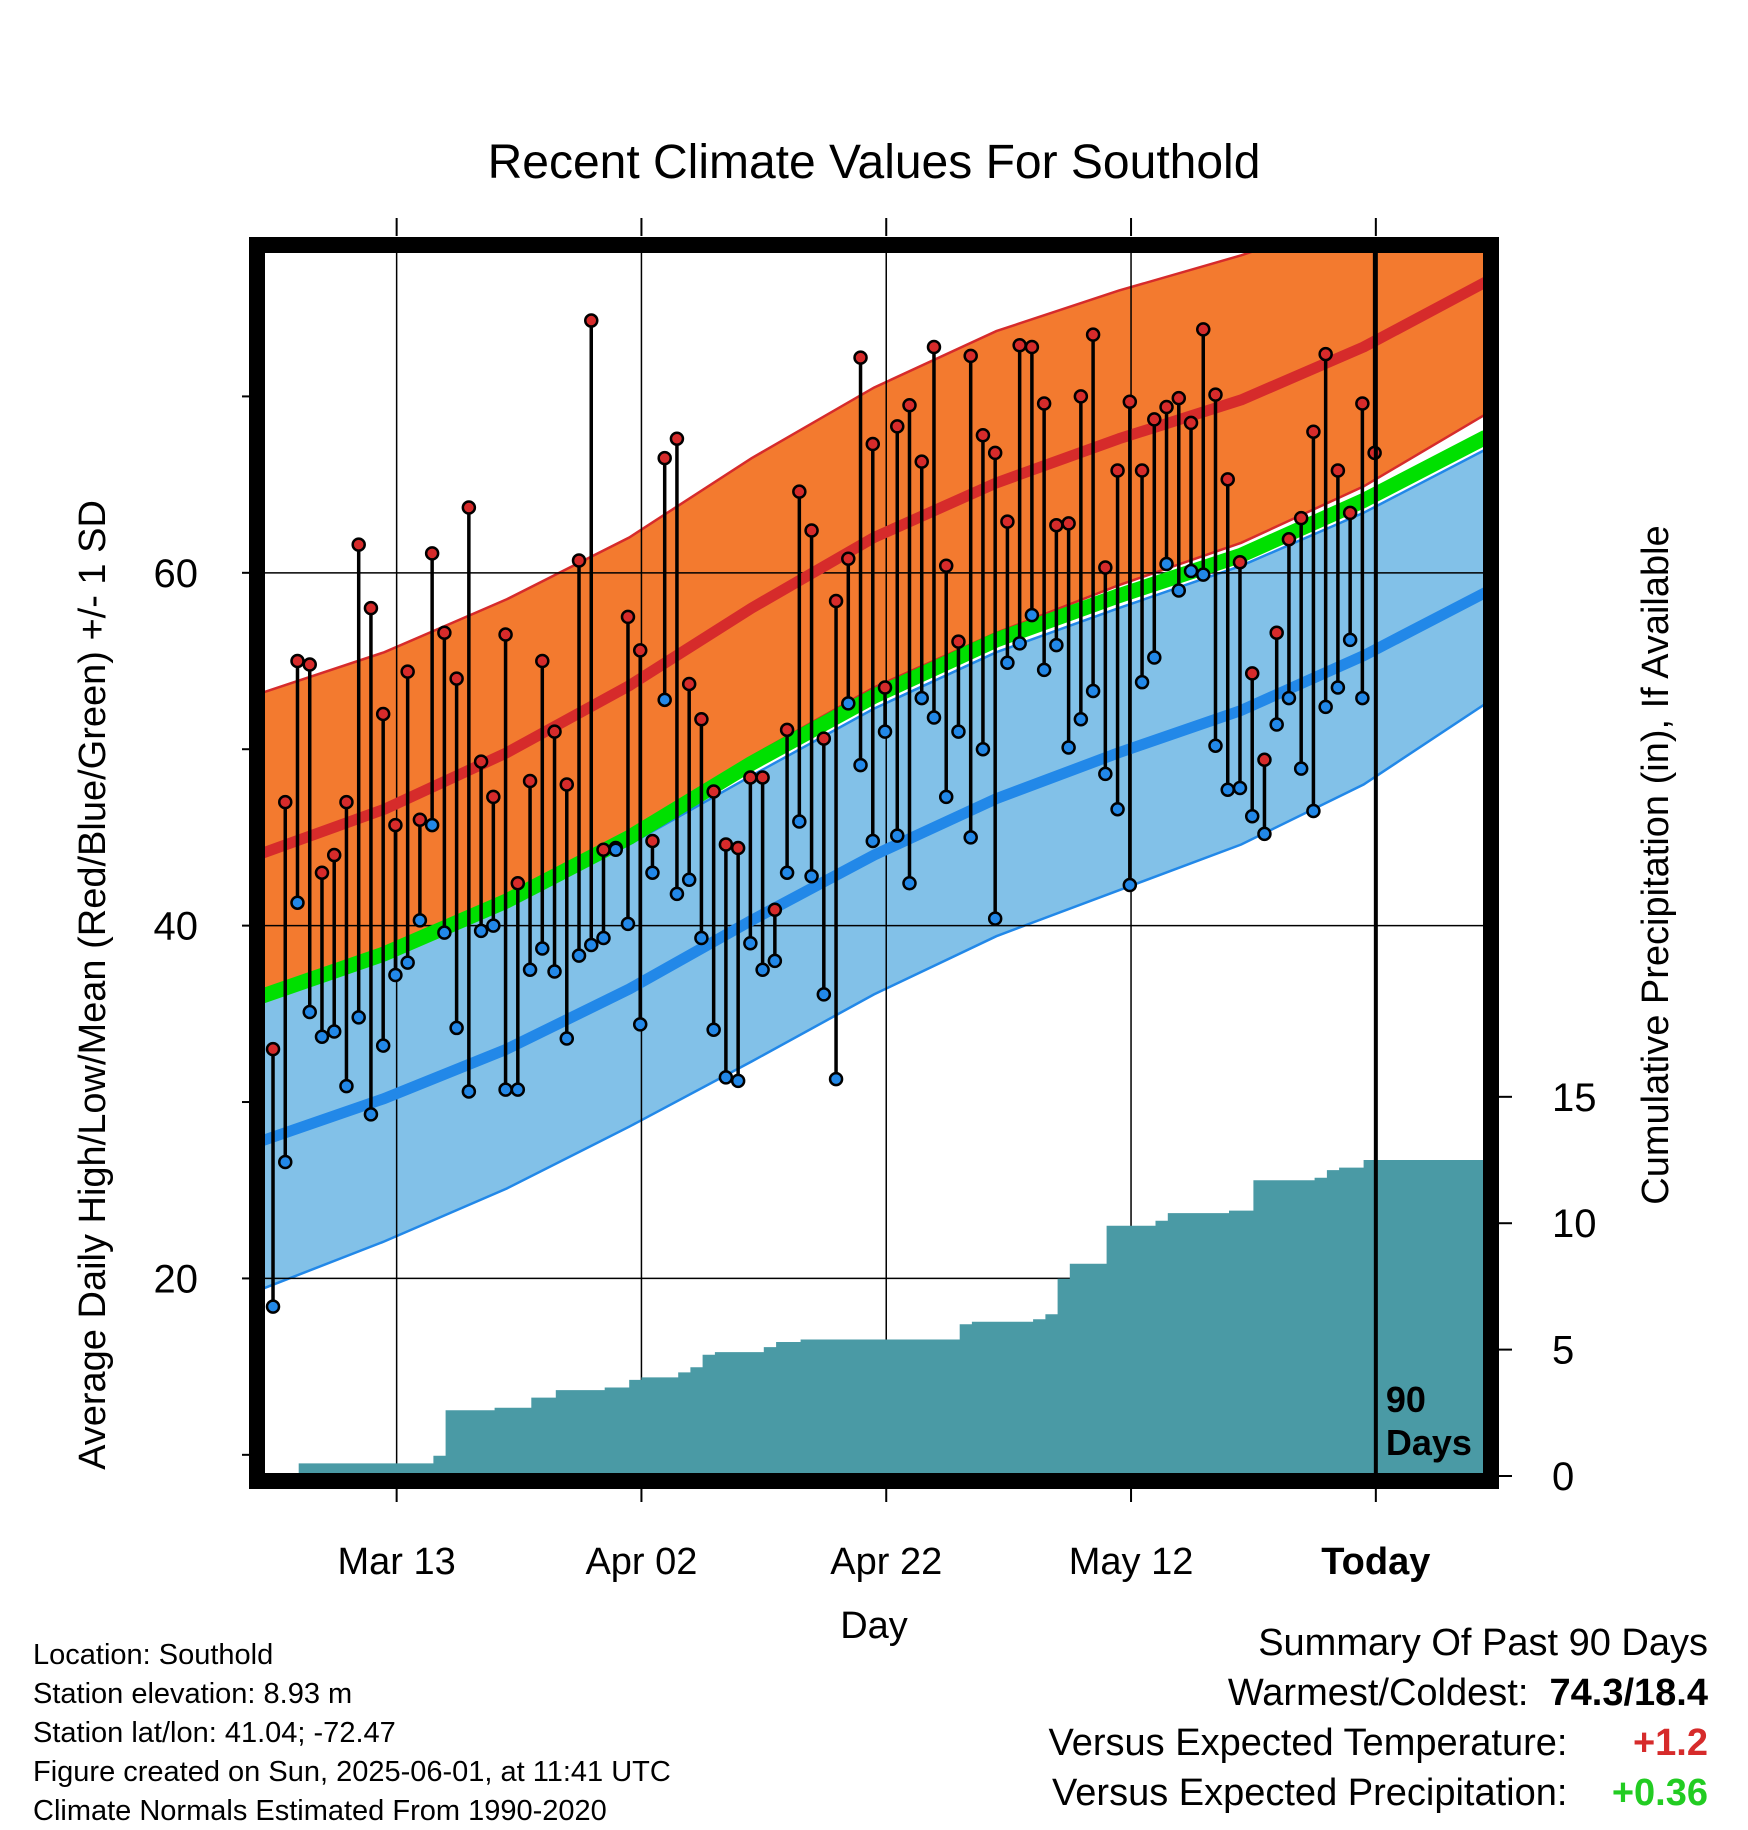 The height and width of the screenshot is (1830, 1748). Describe the element at coordinates (396, 1562) in the screenshot. I see `x-tick-label: Mar 13` at that location.